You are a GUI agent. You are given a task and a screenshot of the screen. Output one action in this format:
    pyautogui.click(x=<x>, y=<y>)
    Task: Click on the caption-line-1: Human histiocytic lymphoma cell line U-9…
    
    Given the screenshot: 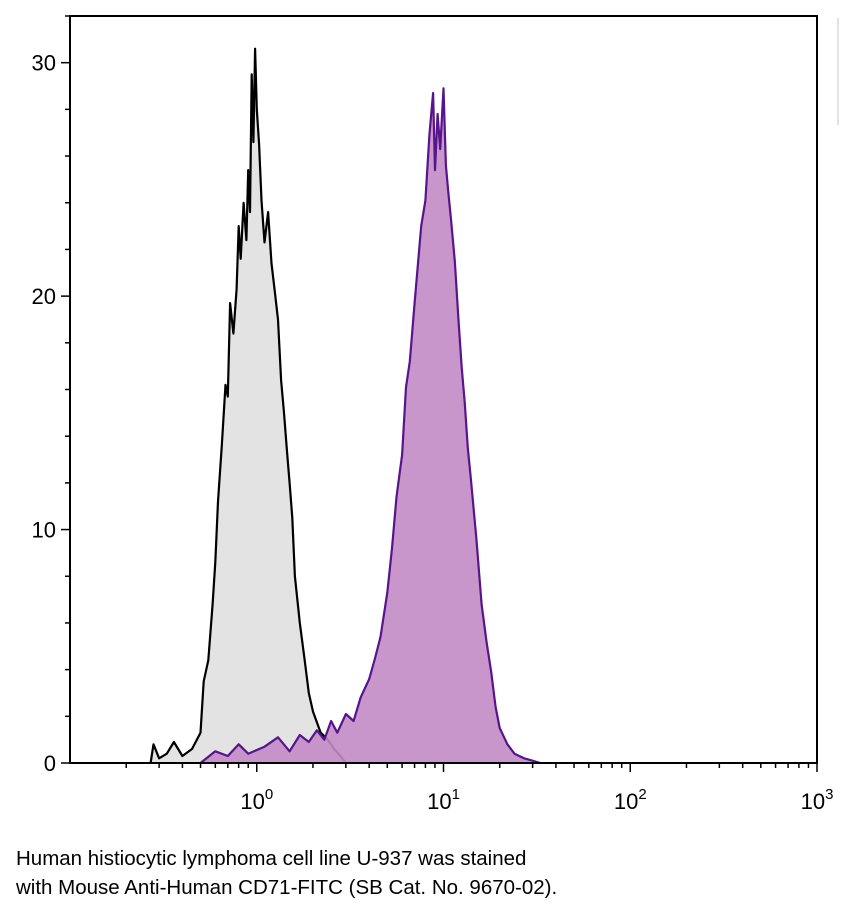 What is the action you would take?
    pyautogui.click(x=271, y=858)
    